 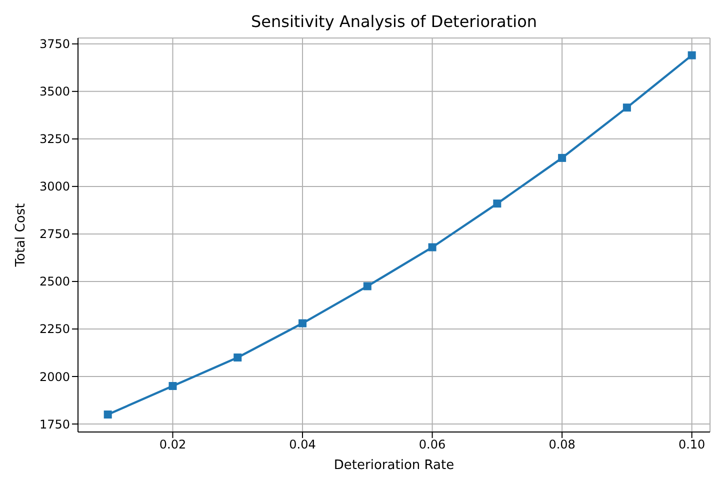 What do you see at coordinates (54, 329) in the screenshot?
I see `y-tick-label: 2250` at bounding box center [54, 329].